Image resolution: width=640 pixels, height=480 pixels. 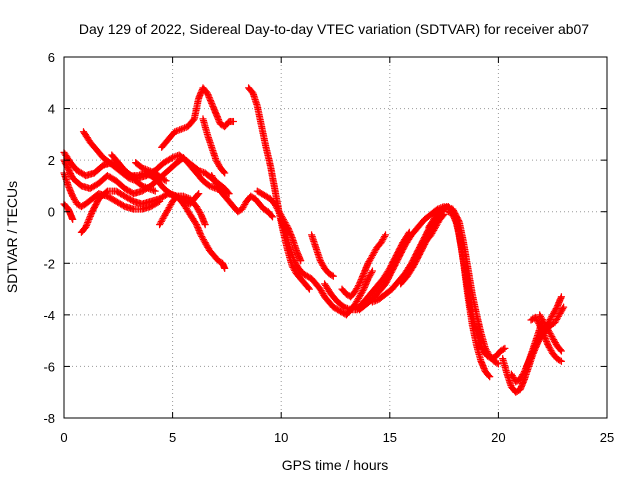 What do you see at coordinates (49, 315) in the screenshot?
I see `y-tick-label: -4` at bounding box center [49, 315].